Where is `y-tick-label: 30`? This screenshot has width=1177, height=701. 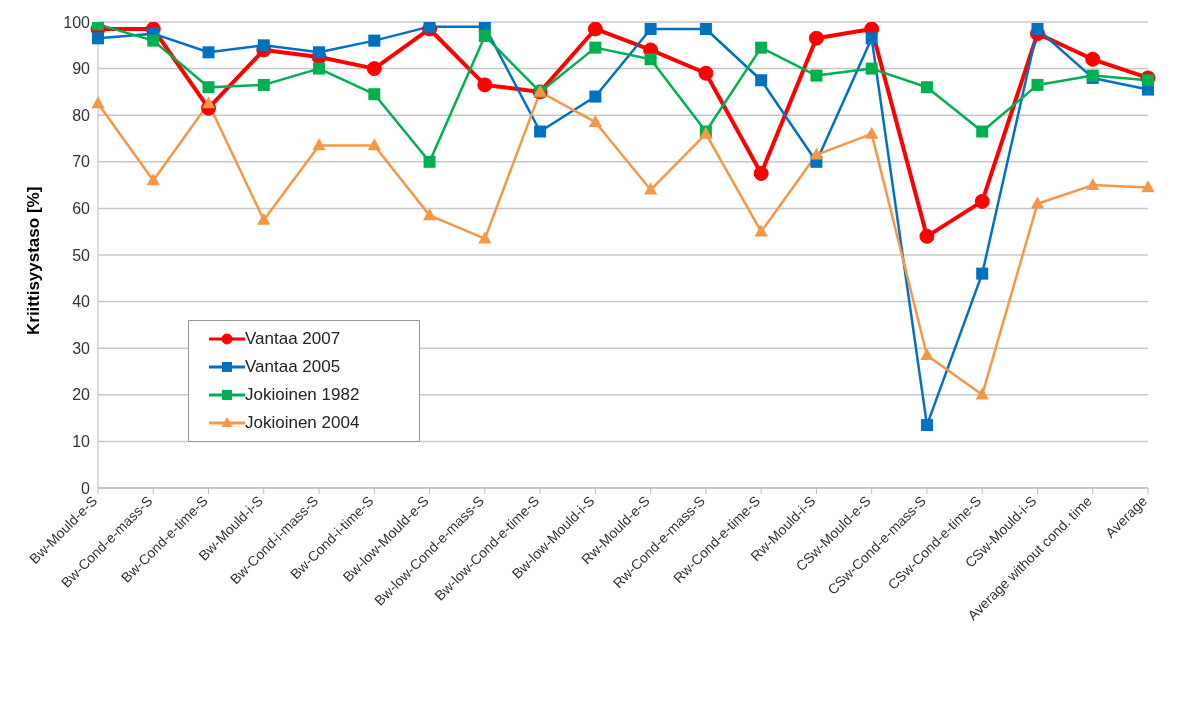 y-tick-label: 30 is located at coordinates (81, 348).